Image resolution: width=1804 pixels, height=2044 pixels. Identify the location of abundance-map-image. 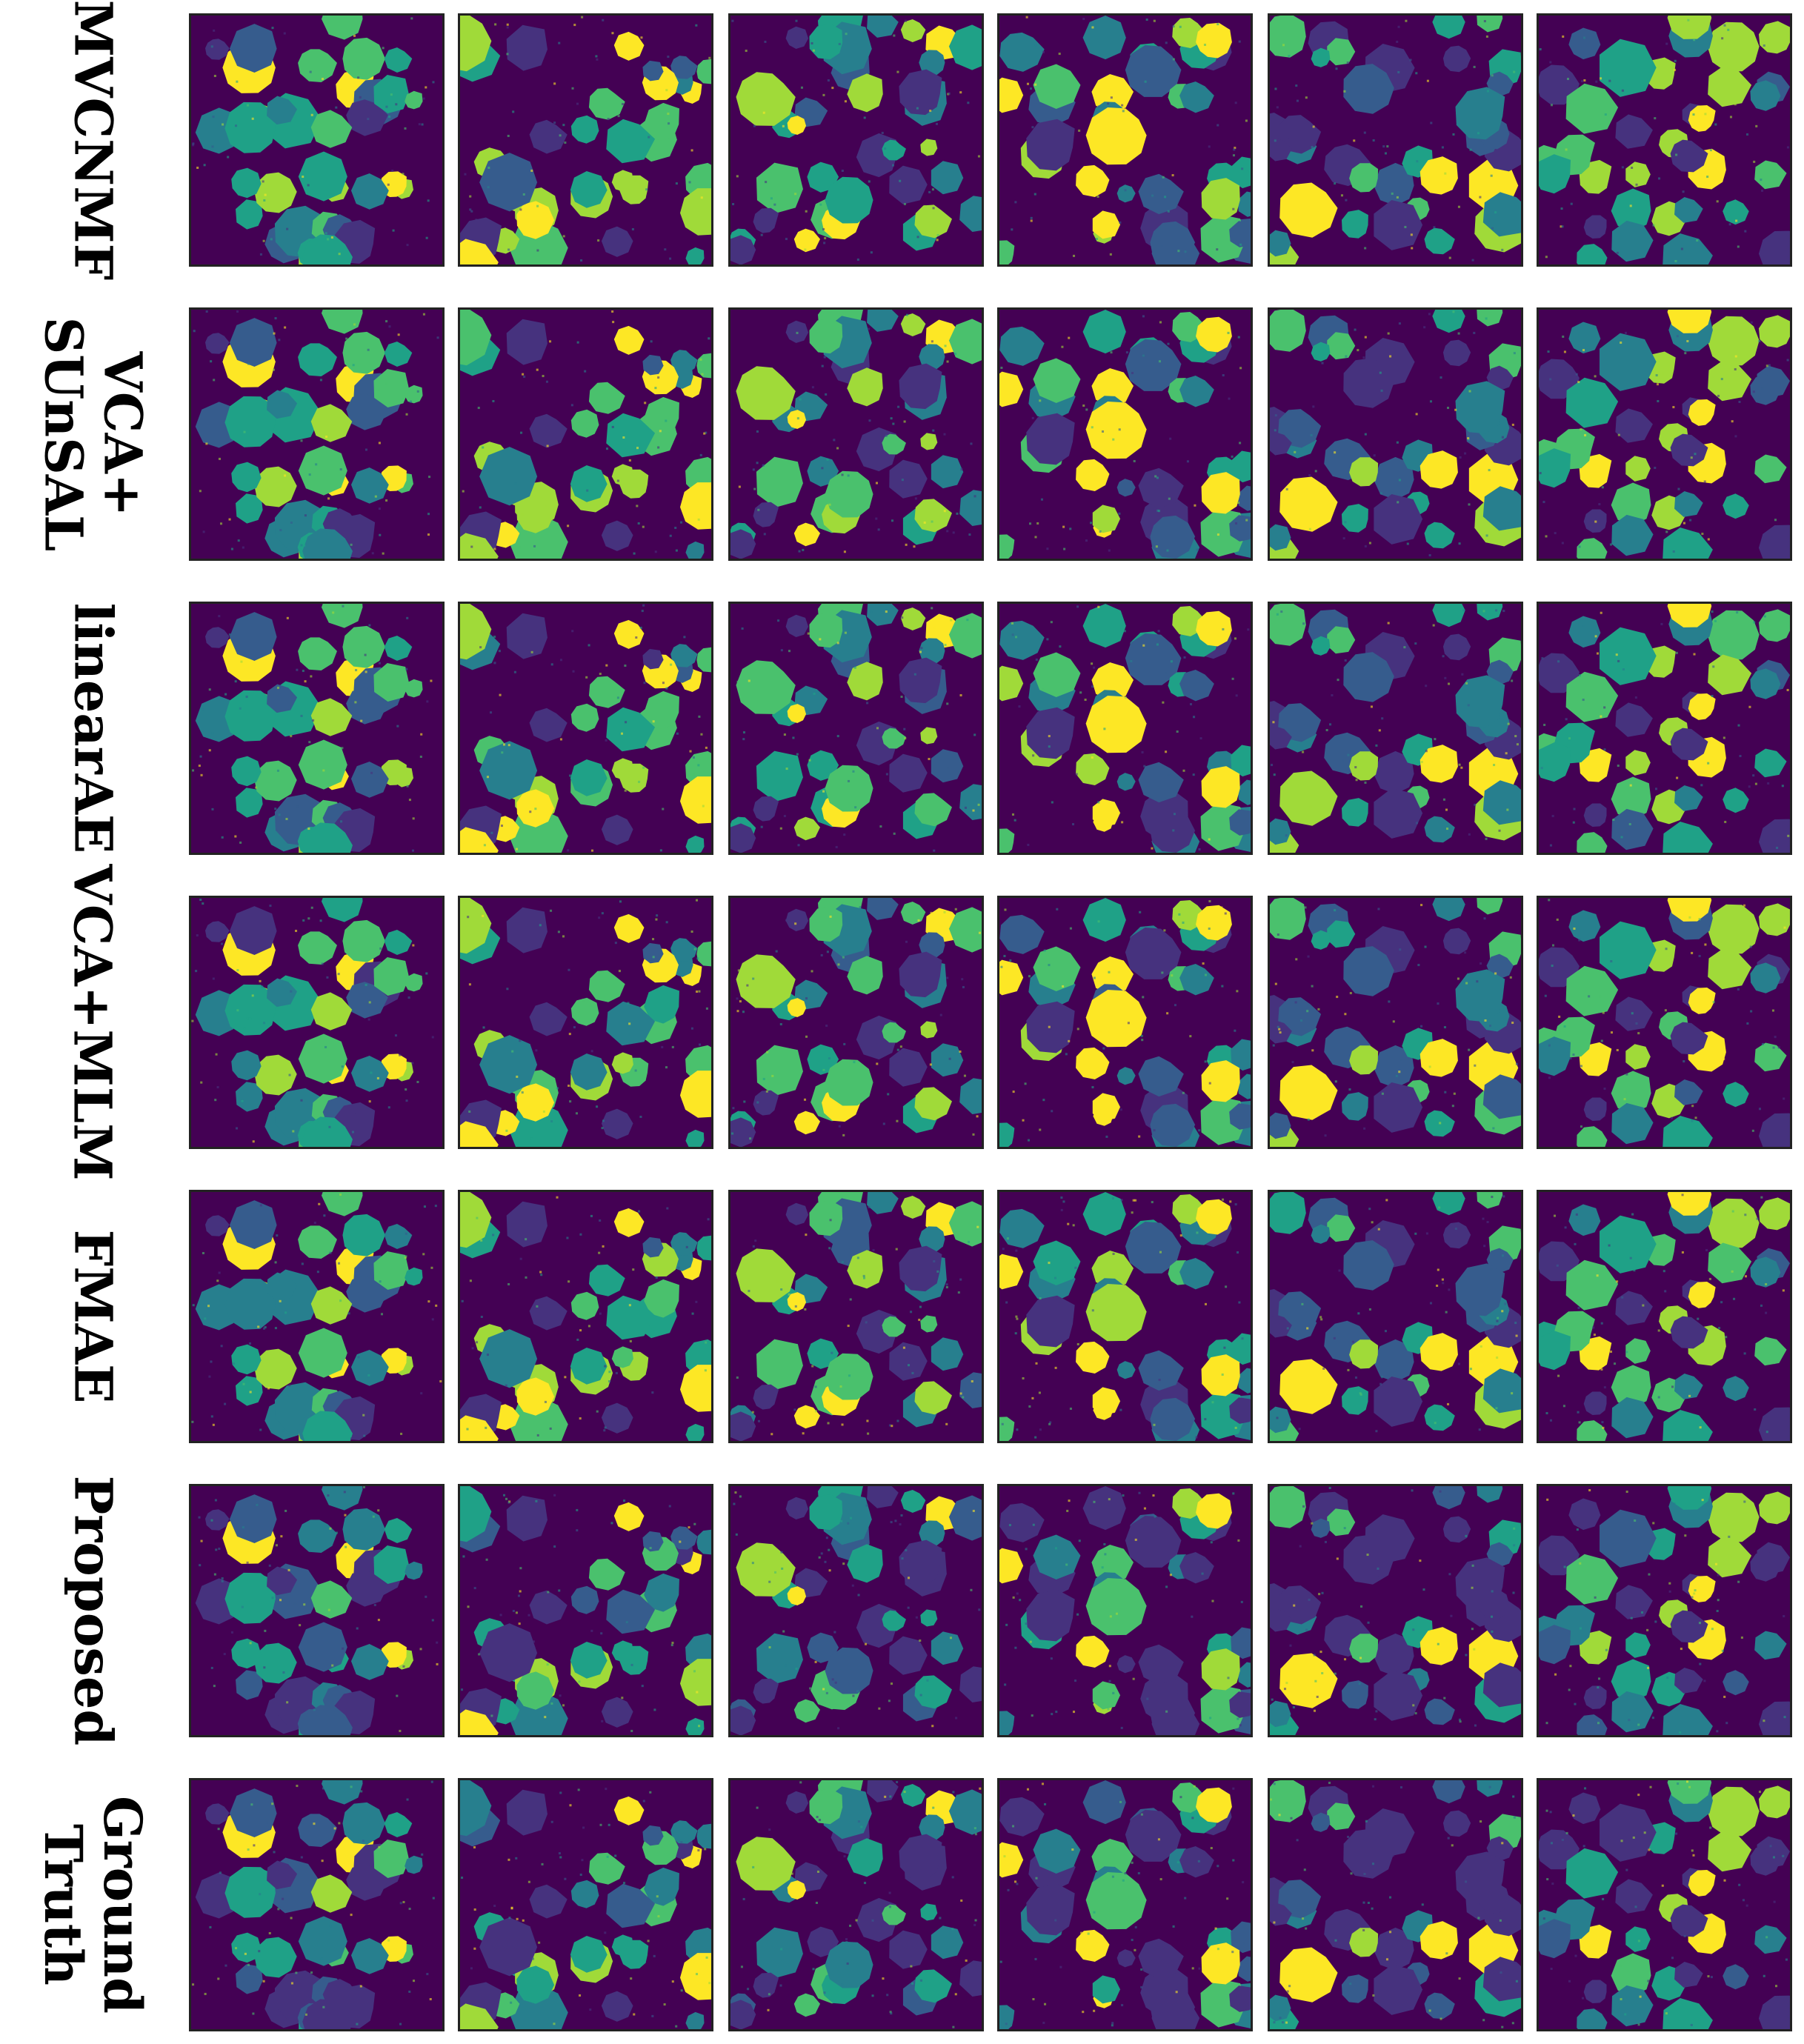
(1395, 1611).